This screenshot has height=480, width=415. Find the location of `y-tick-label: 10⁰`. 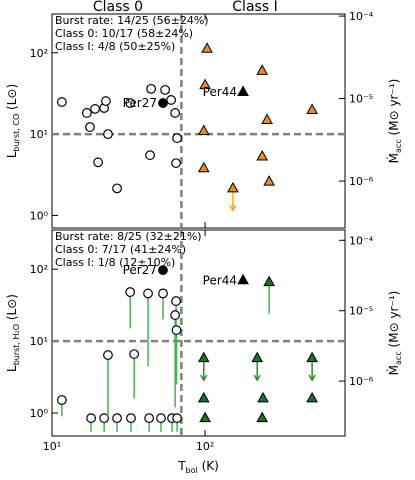

y-tick-label: 10⁰ is located at coordinates (39, 215).